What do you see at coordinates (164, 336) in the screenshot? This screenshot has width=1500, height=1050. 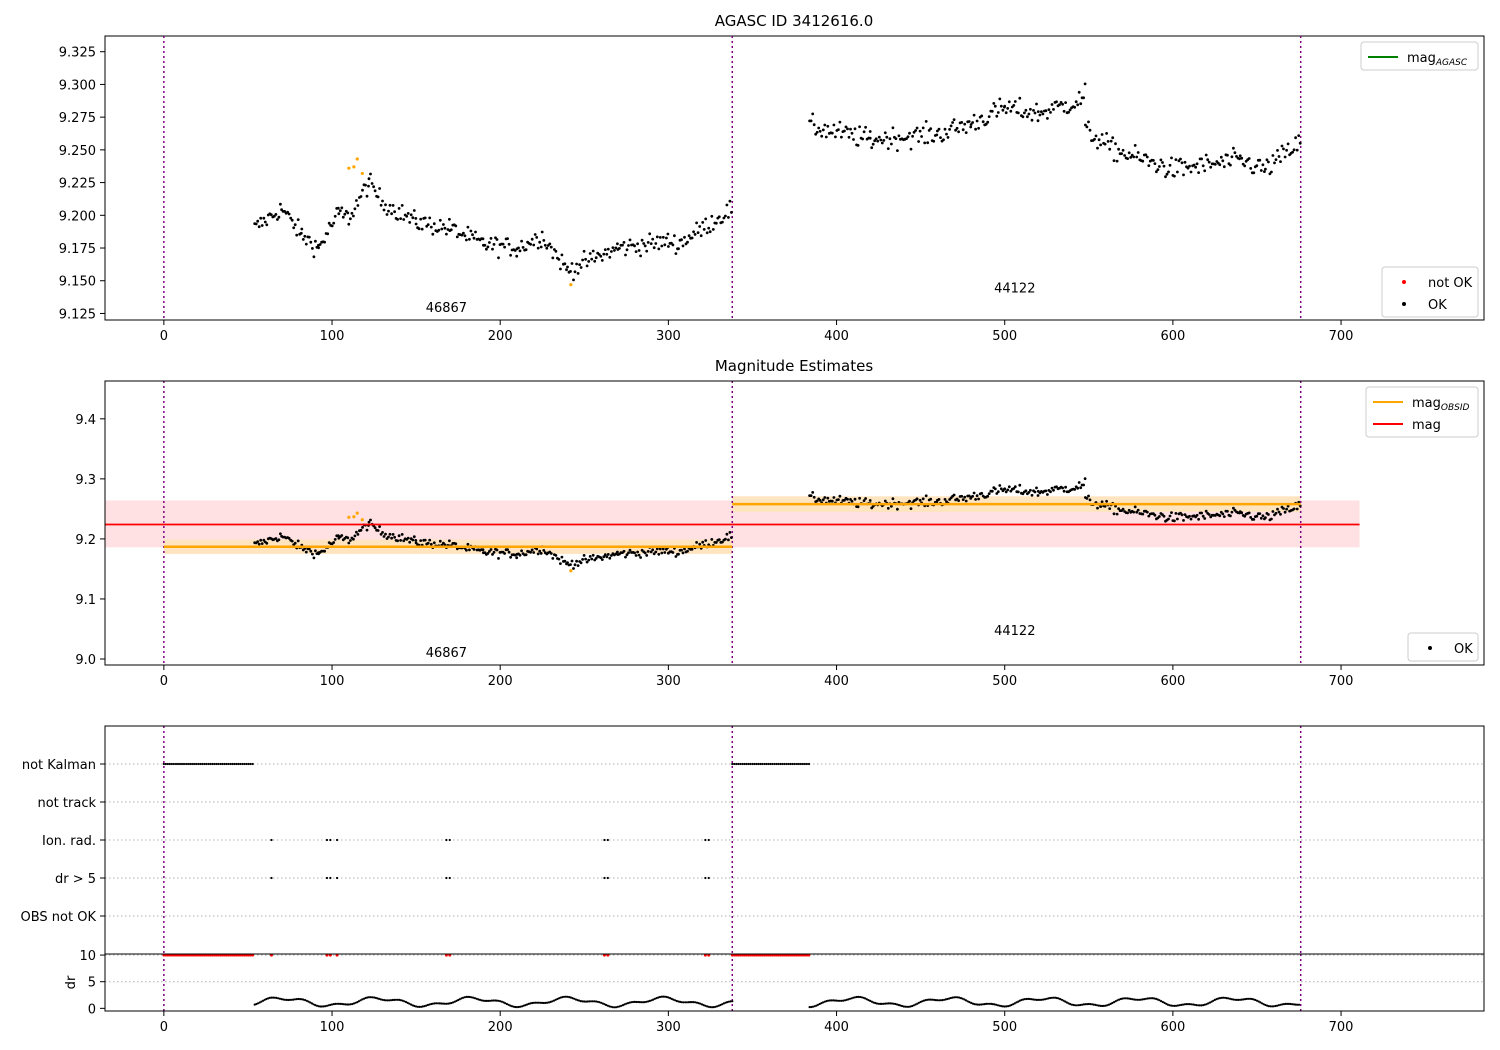 I see `p1-x-tick-label: 0` at bounding box center [164, 336].